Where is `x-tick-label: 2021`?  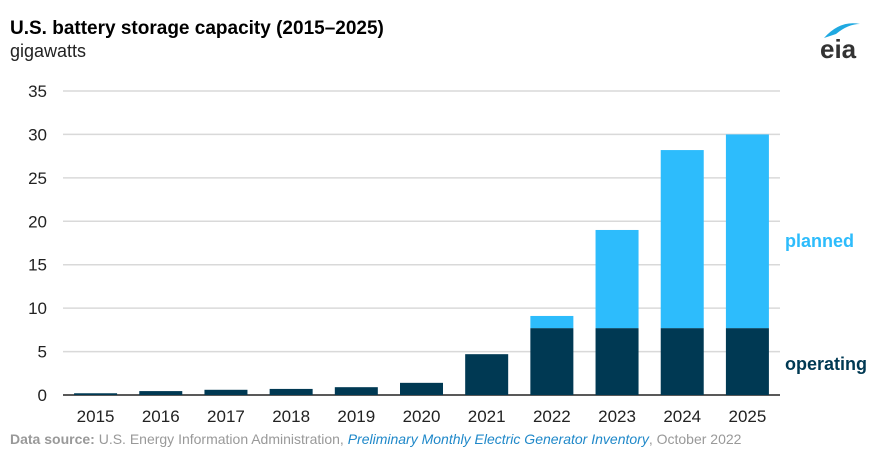 x-tick-label: 2021 is located at coordinates (487, 416).